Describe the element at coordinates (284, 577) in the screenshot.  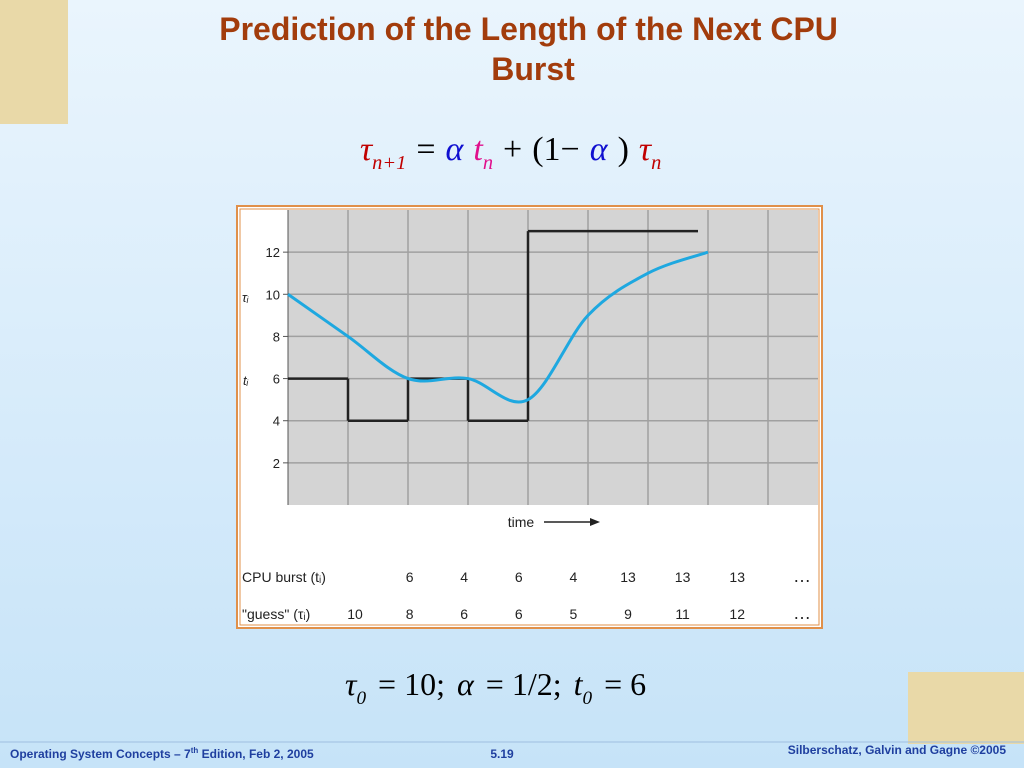
I see `row-label: CPU burst (tᵢ)` at that location.